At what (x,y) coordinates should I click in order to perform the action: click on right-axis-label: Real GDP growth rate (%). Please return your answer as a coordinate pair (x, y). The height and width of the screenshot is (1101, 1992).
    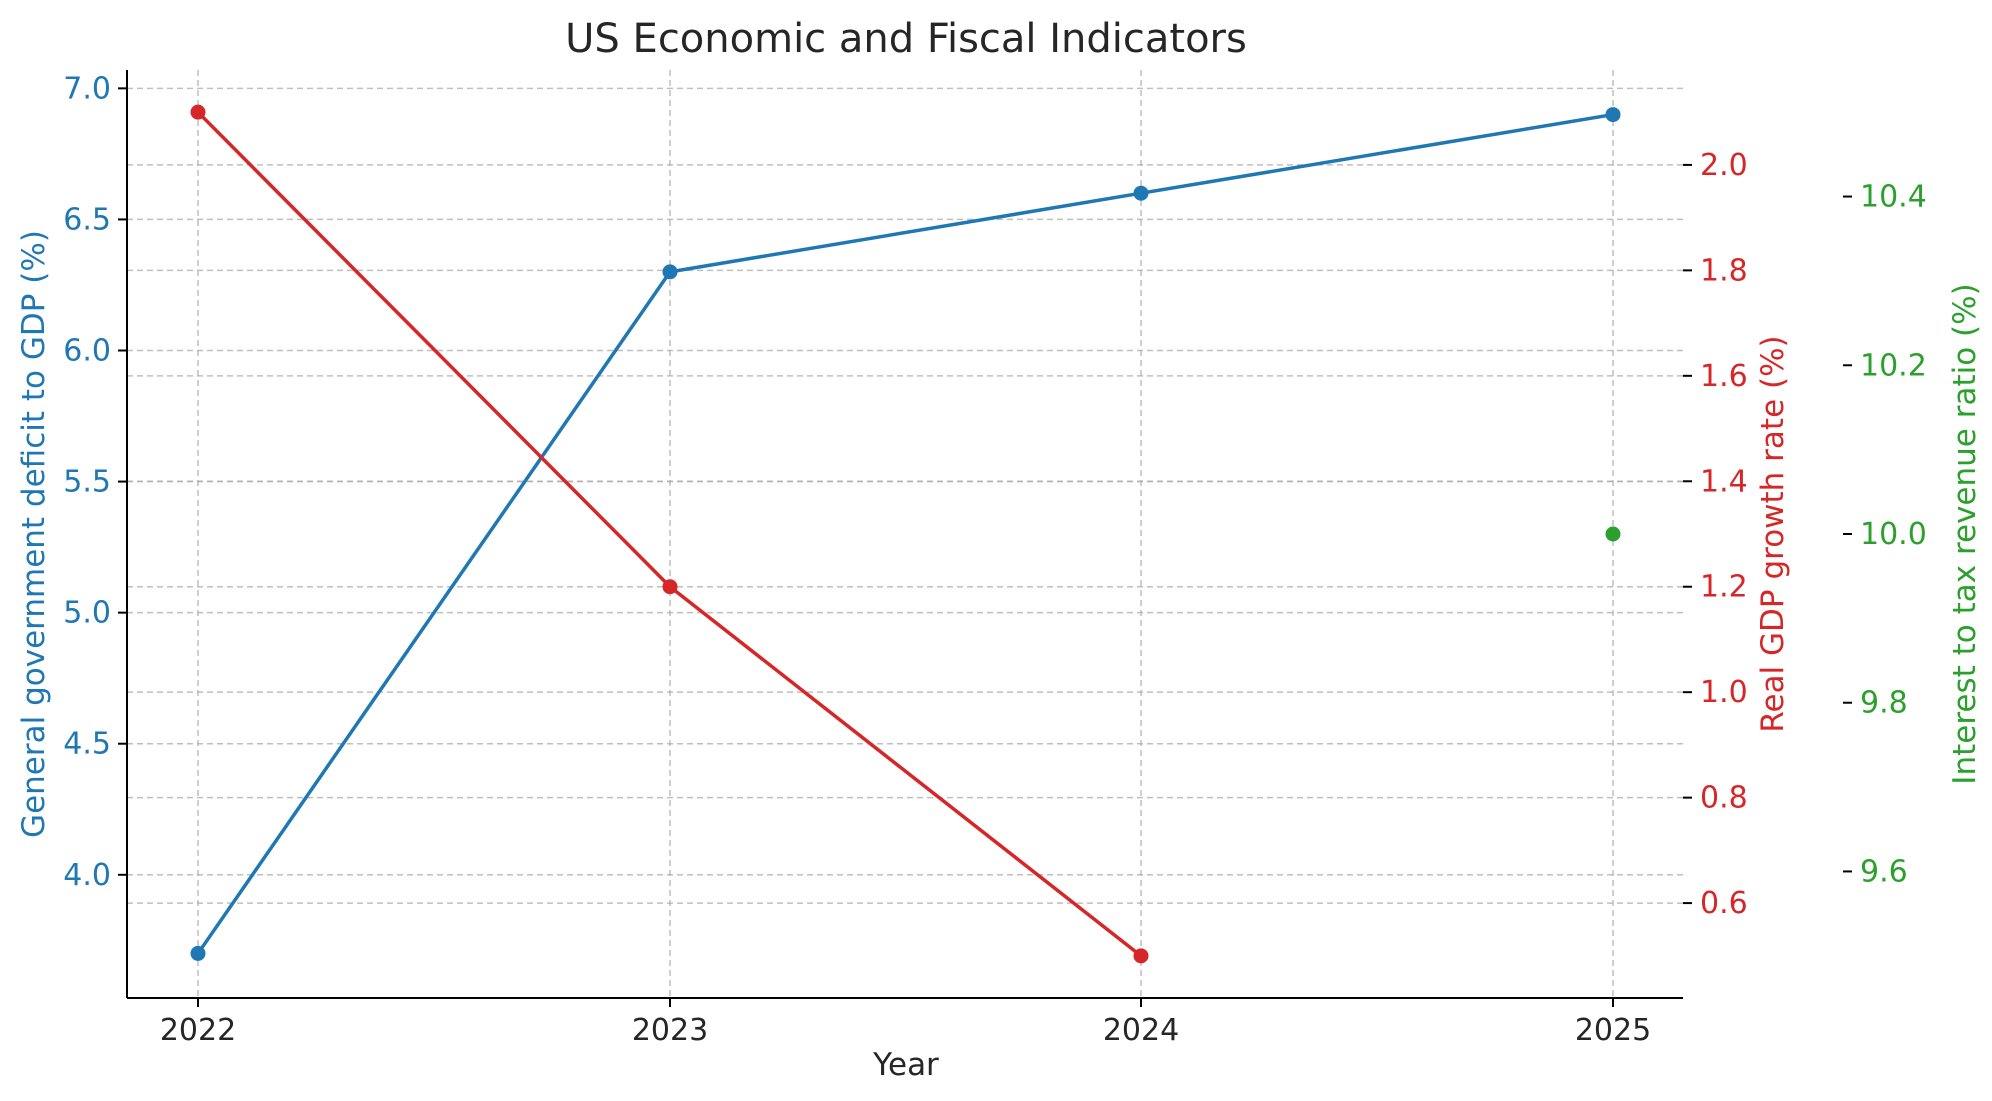
    Looking at the image, I should click on (1773, 533).